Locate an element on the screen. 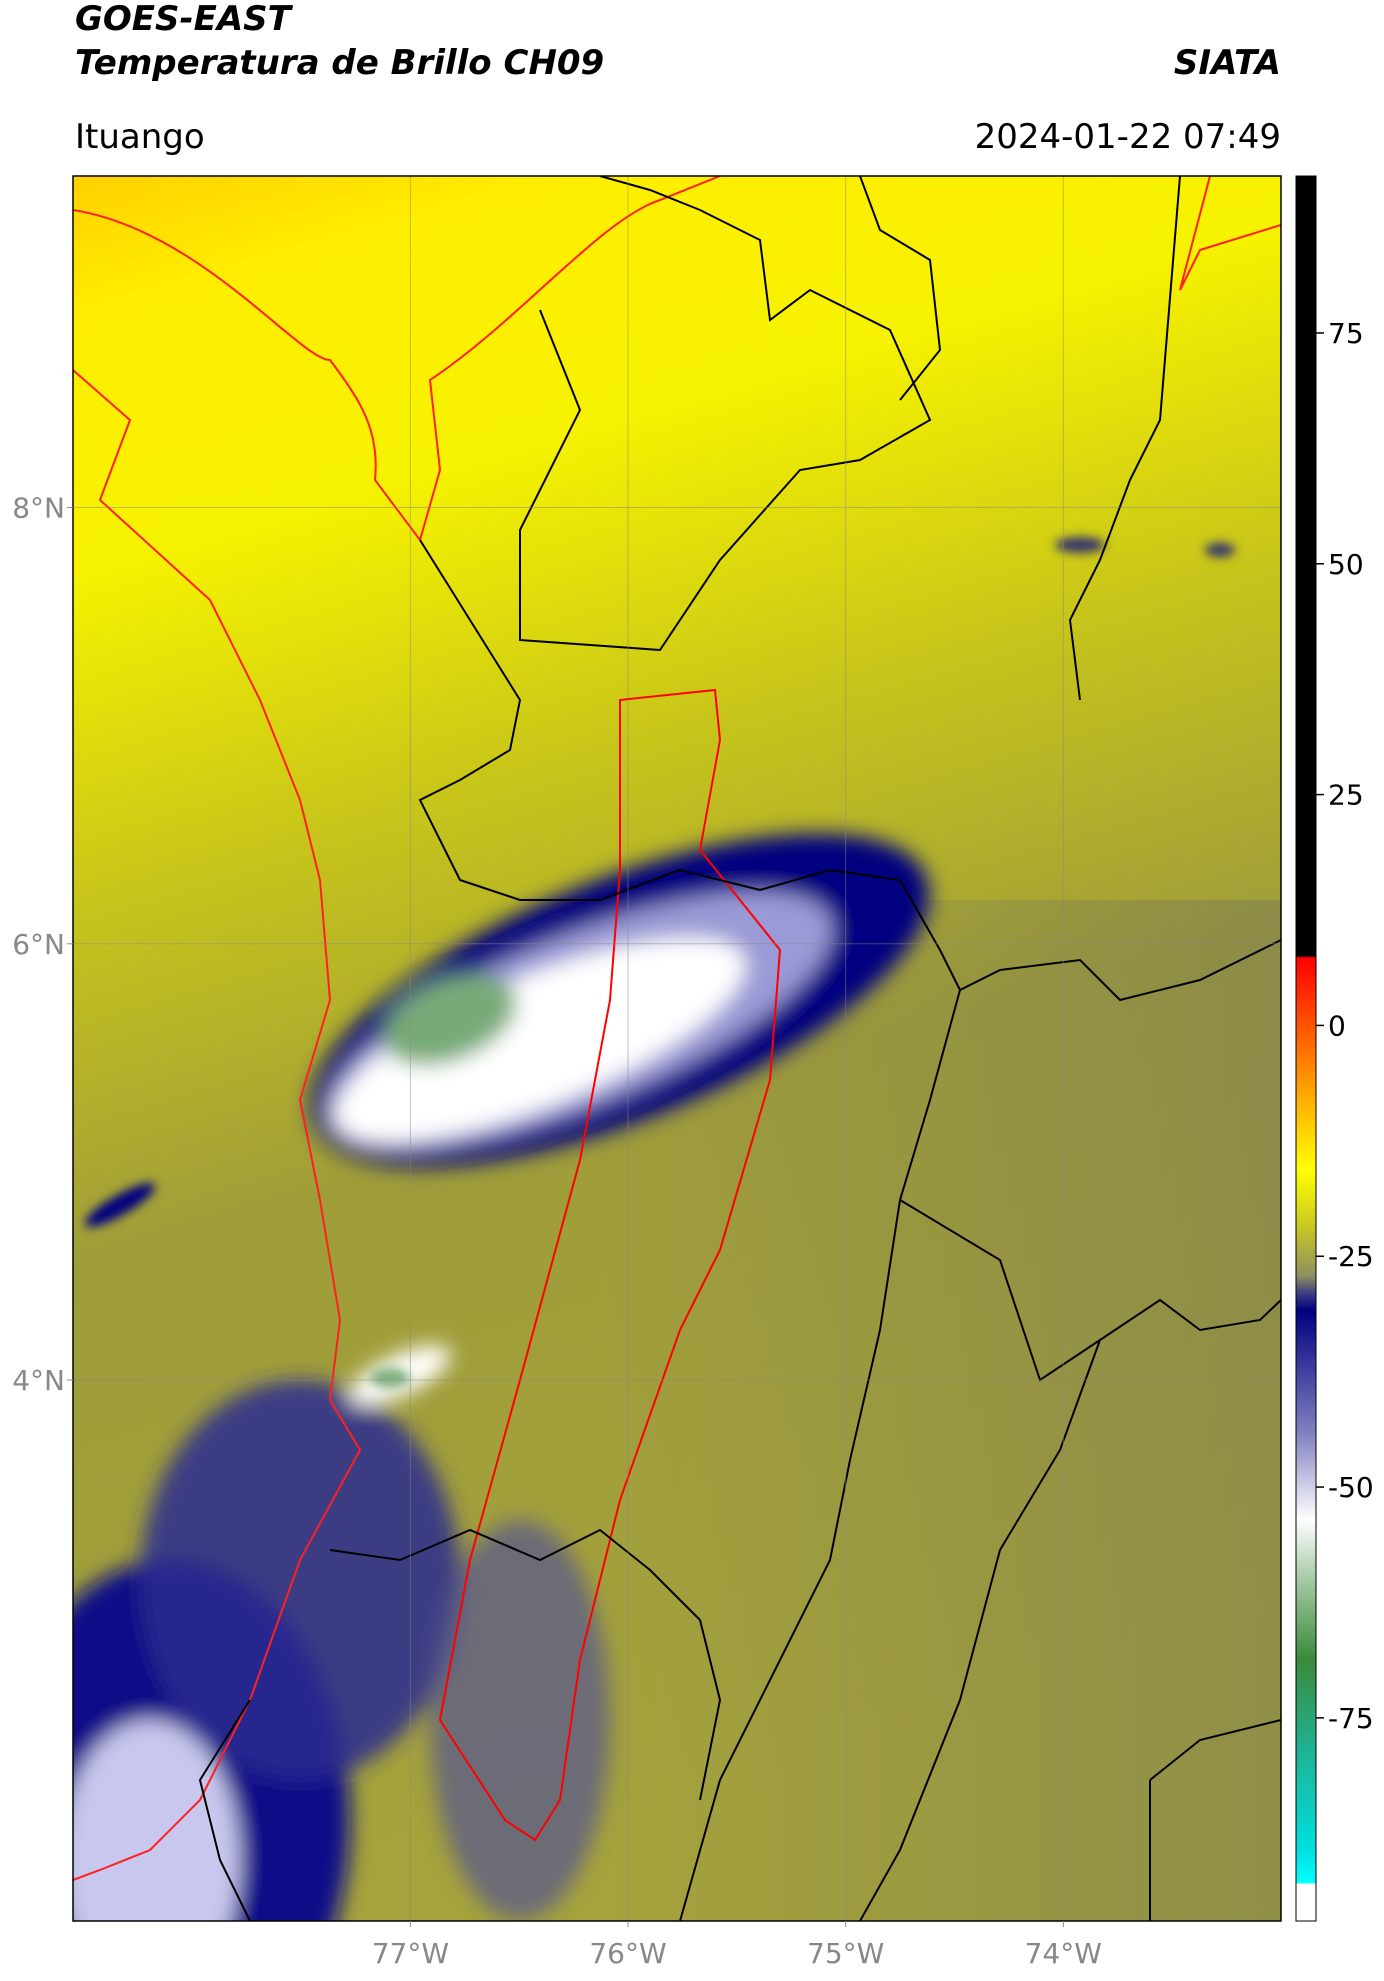 This screenshot has width=1384, height=1981. colorbar-tick-label: 0 is located at coordinates (1337, 1025).